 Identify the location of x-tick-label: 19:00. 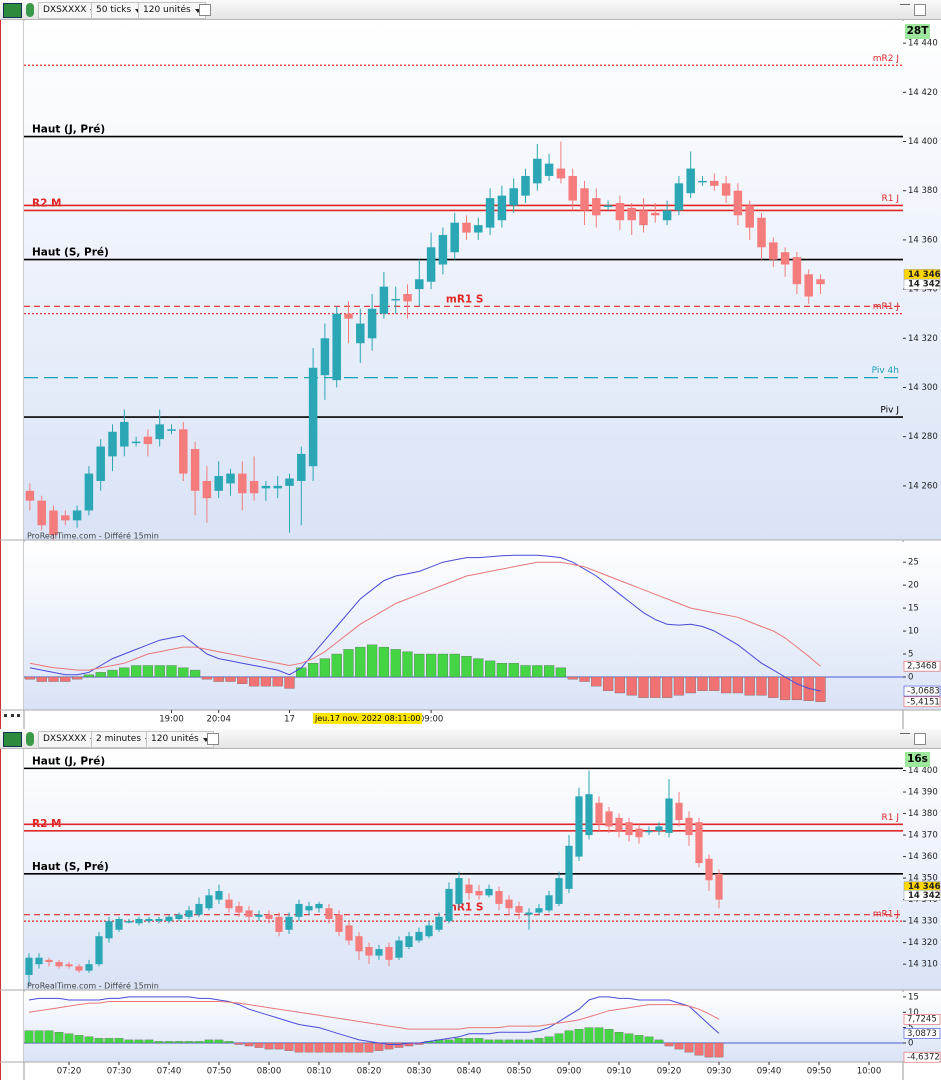
(171, 720).